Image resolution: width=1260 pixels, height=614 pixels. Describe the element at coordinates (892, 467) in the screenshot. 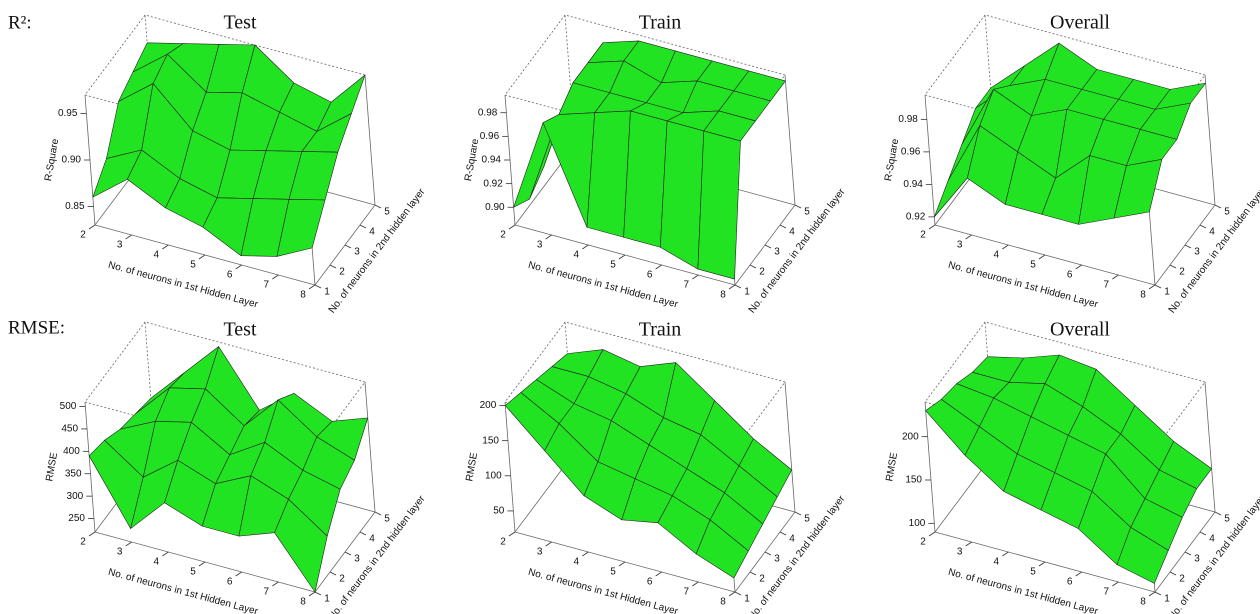

I see `z-axis-label: RMSE` at that location.